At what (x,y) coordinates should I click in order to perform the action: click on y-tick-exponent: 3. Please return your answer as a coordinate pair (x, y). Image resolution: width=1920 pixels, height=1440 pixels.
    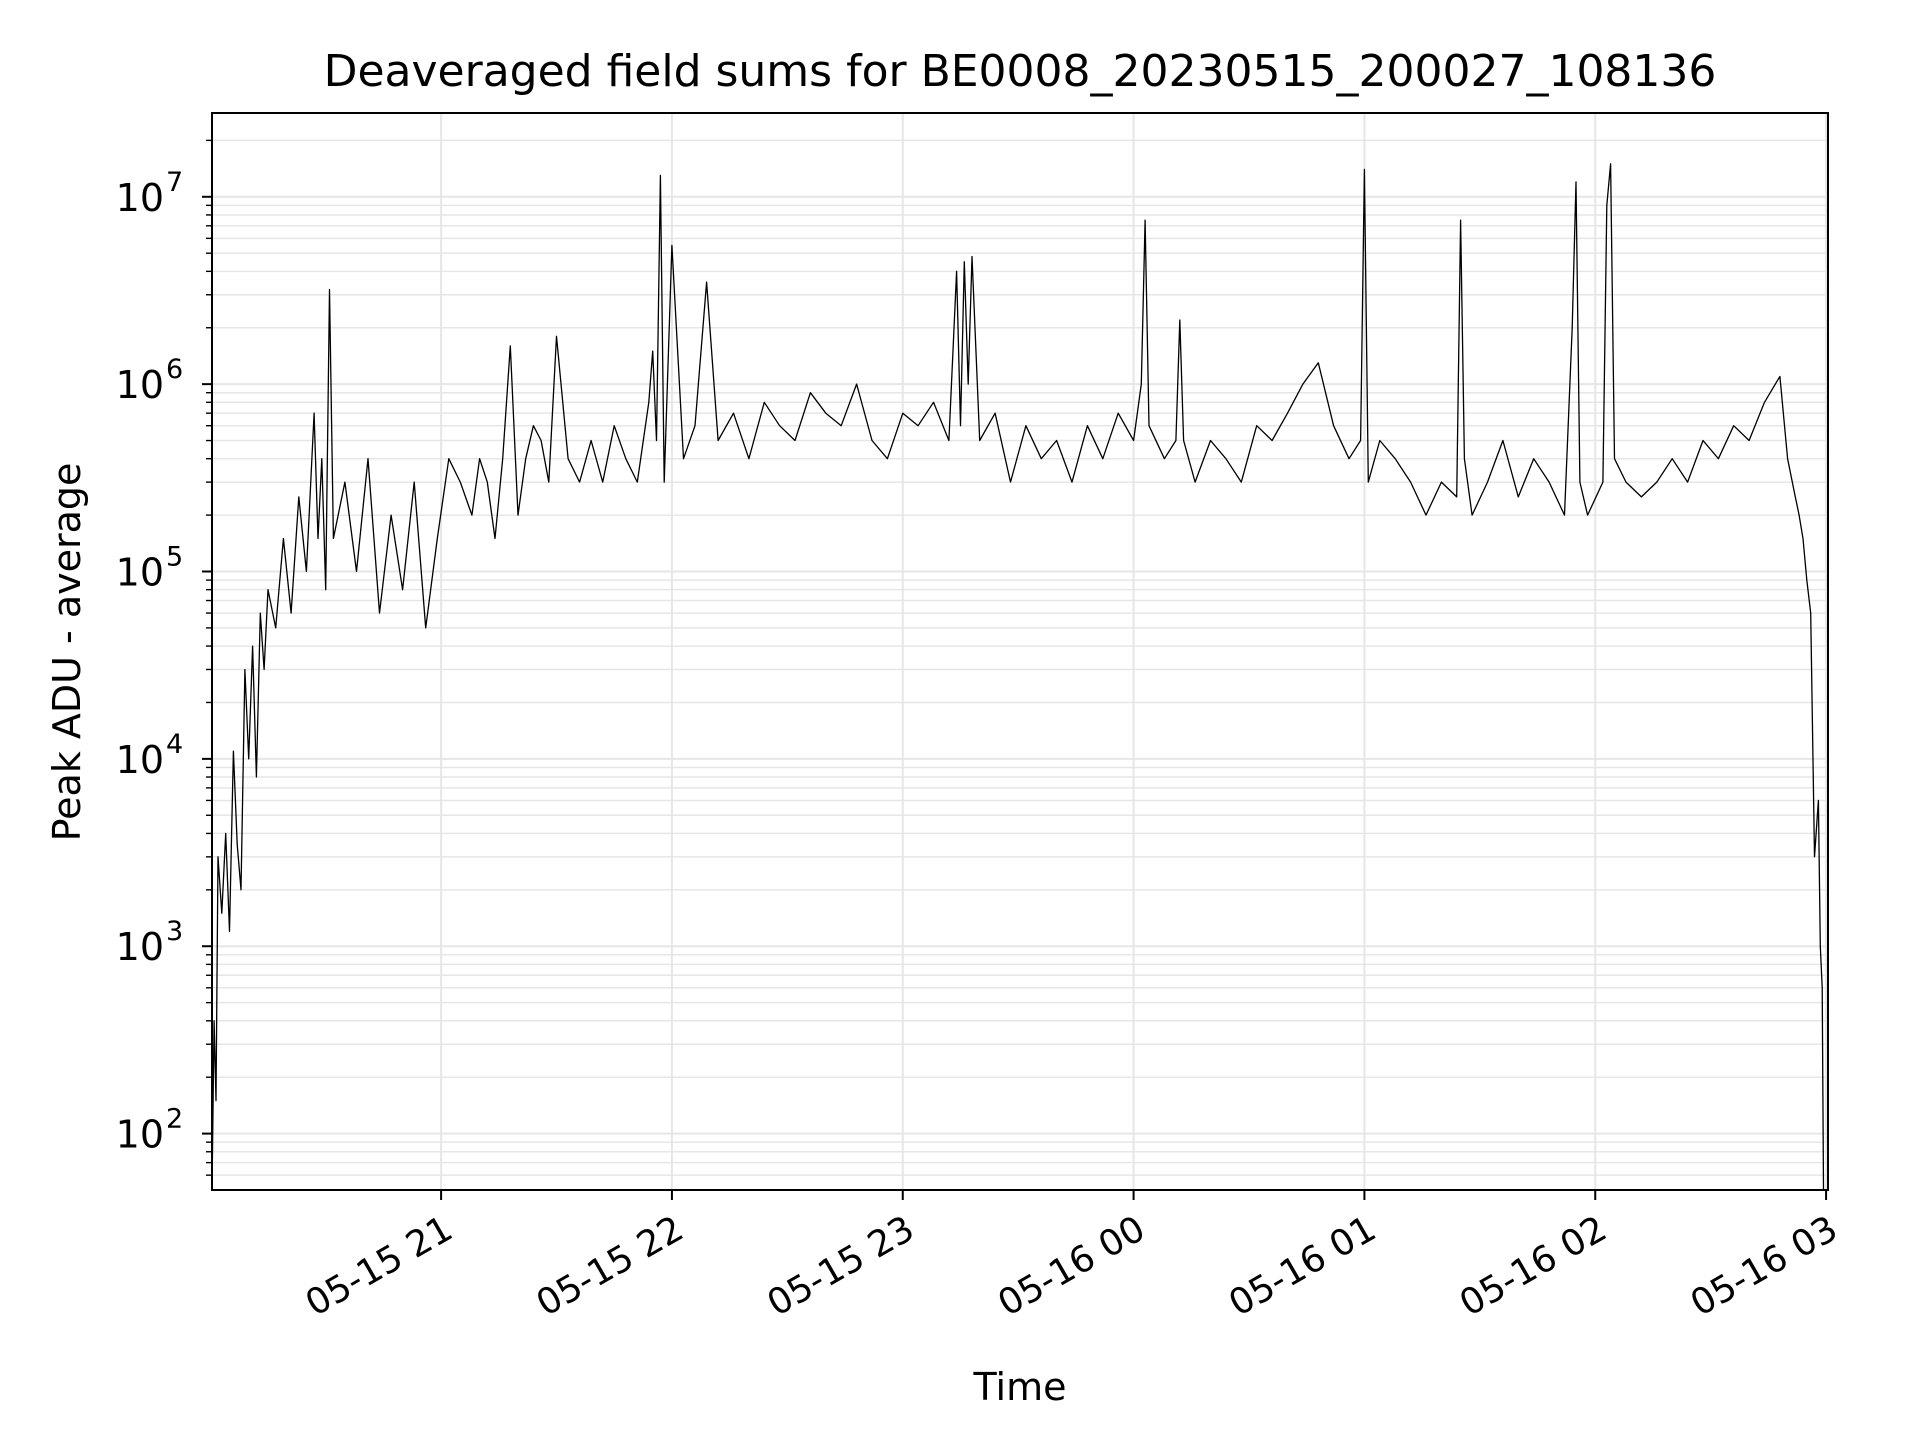
    Looking at the image, I should click on (174, 931).